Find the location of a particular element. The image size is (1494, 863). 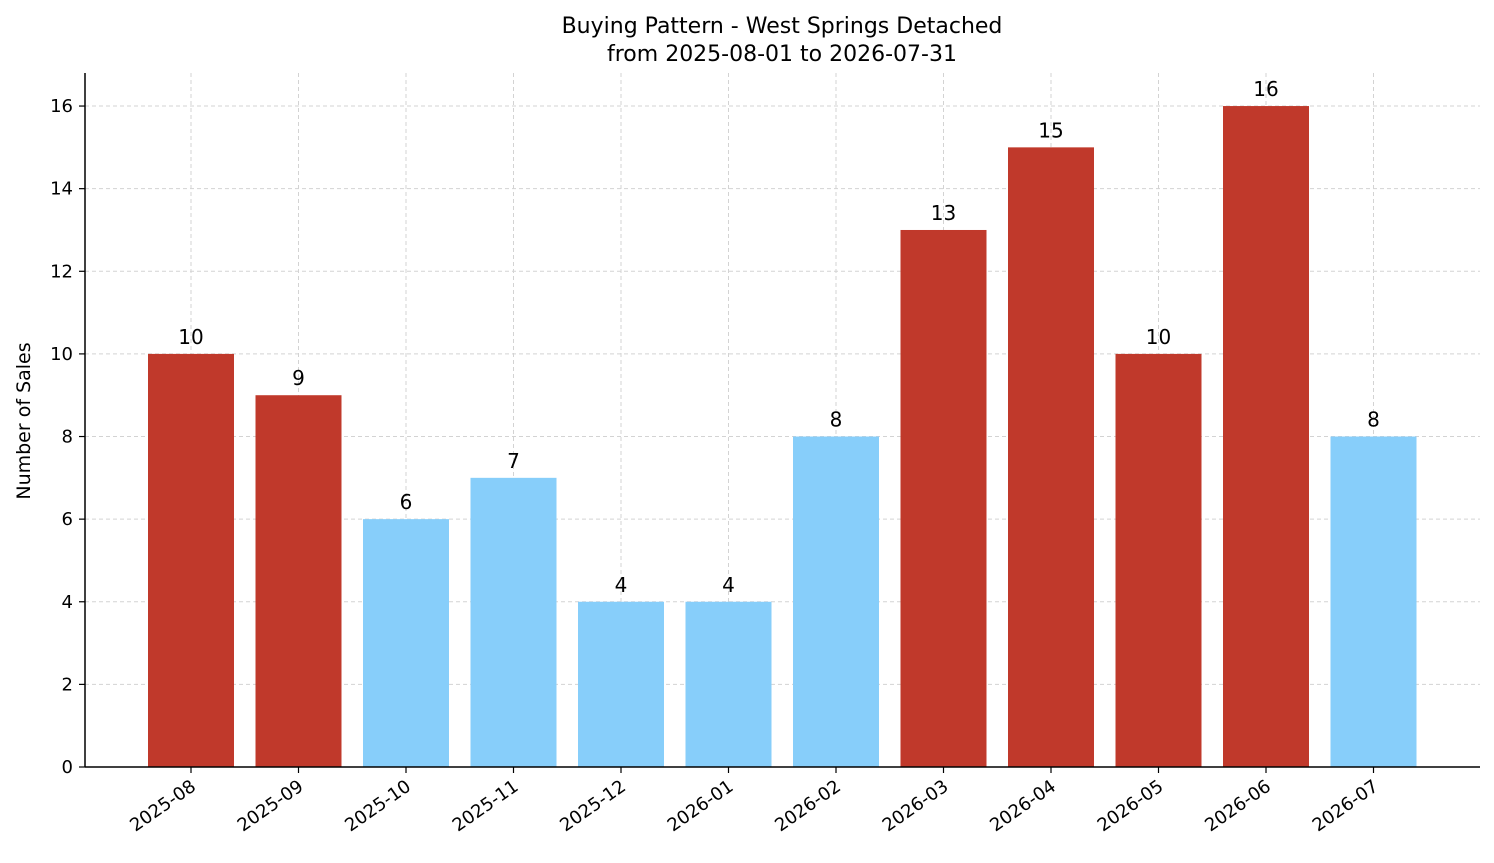

x-tick-label: 2025-12 is located at coordinates (593, 806).